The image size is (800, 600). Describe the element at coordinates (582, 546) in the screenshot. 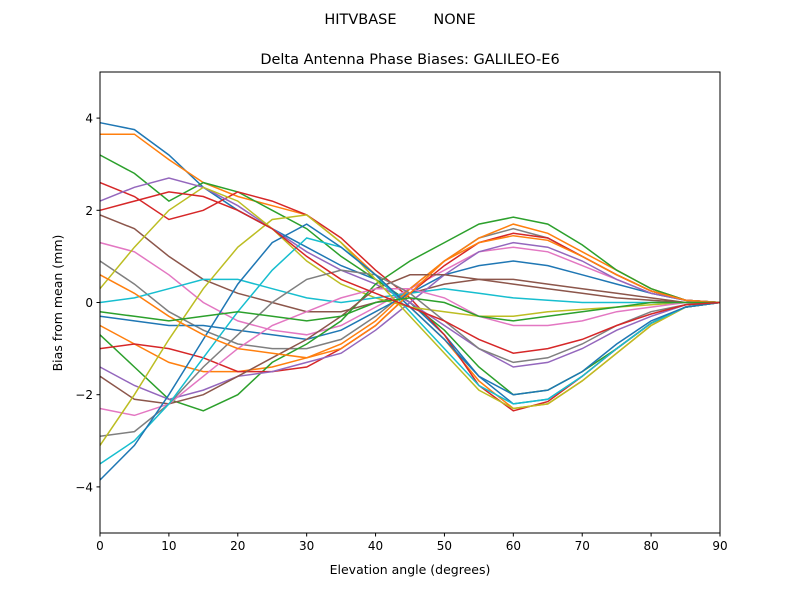

I see `x-tick-label: 70` at that location.